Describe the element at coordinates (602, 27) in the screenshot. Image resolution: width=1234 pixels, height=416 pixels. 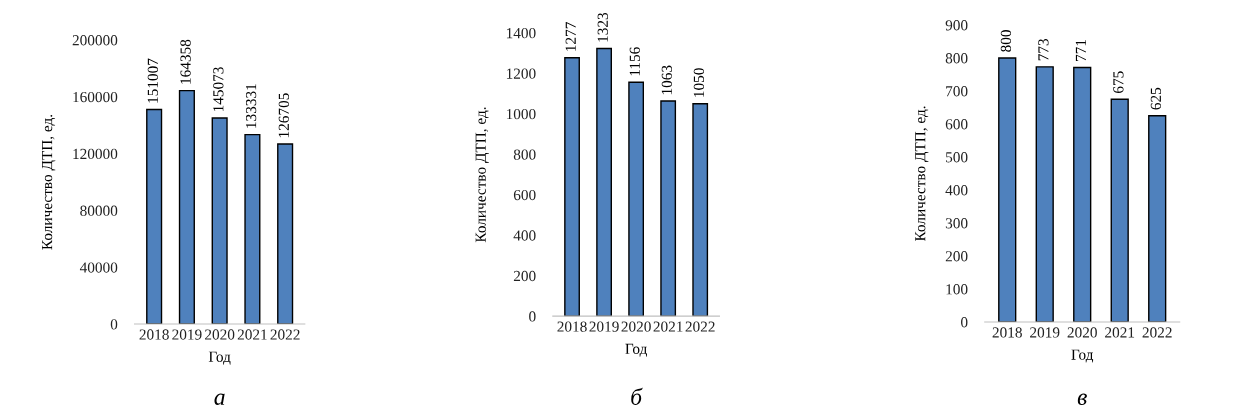
I see `data-label: 1323` at that location.